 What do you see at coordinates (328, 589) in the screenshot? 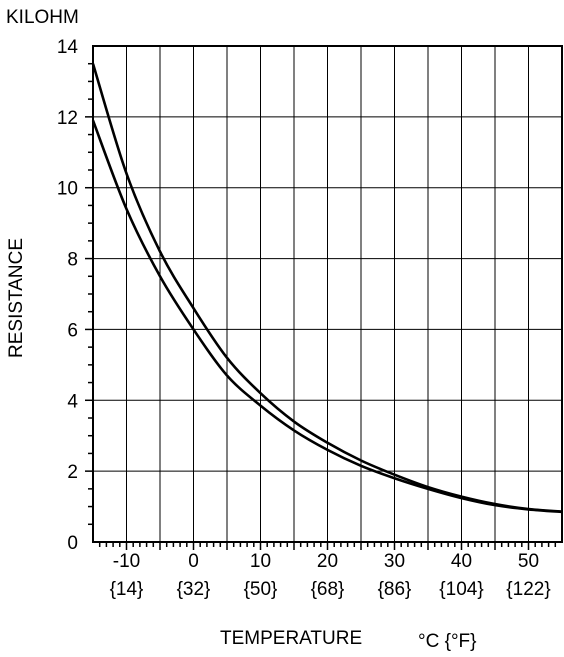
I see `x-tick-label-fahrenheit: {68}` at bounding box center [328, 589].